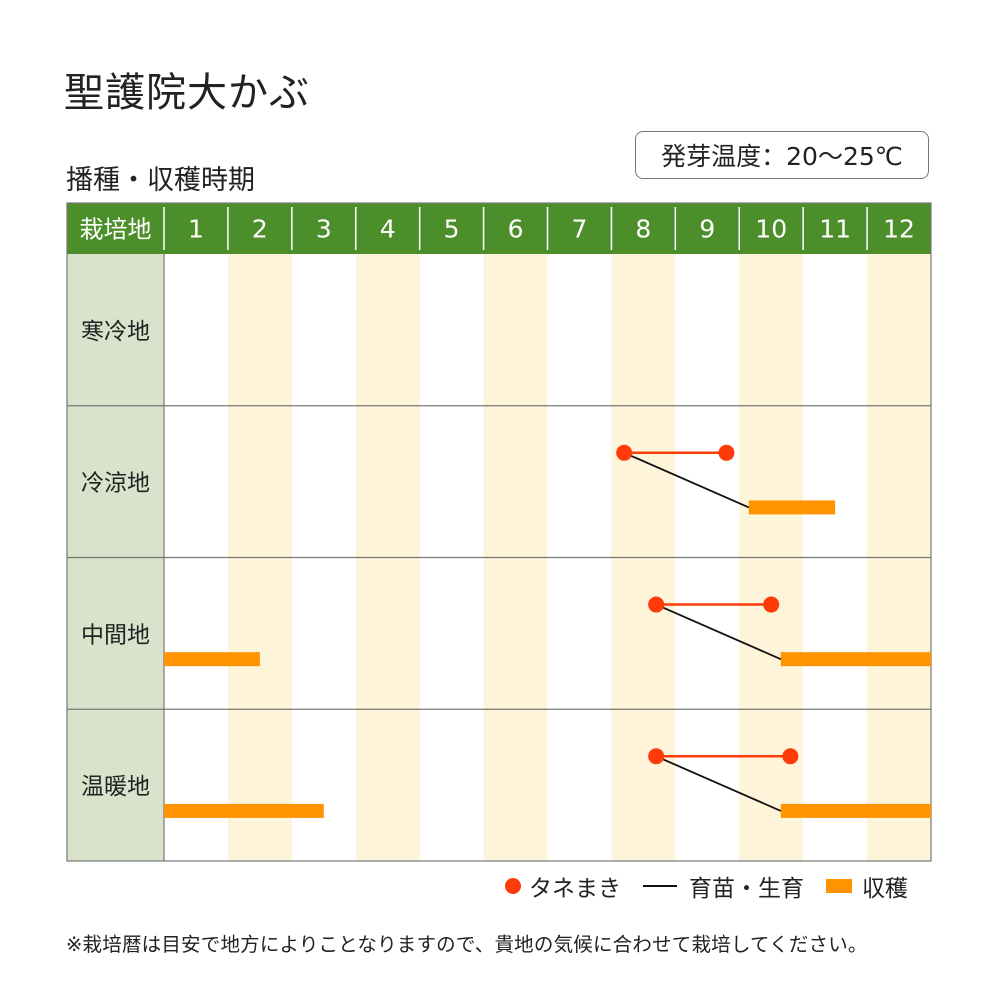 The image size is (1000, 1000). What do you see at coordinates (835, 229) in the screenshot?
I see `month-label-11: 11` at bounding box center [835, 229].